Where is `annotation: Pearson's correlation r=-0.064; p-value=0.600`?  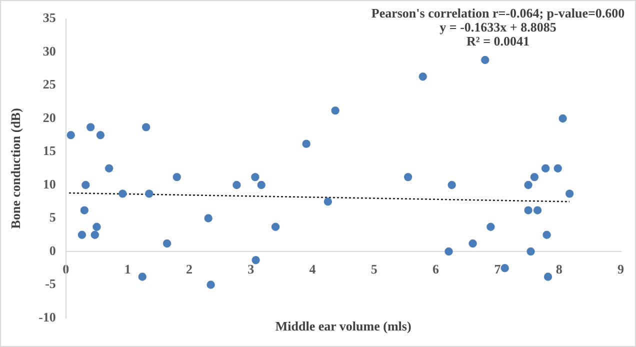
annotation: Pearson's correlation r=-0.064; p-value=0.600 is located at coordinates (498, 12).